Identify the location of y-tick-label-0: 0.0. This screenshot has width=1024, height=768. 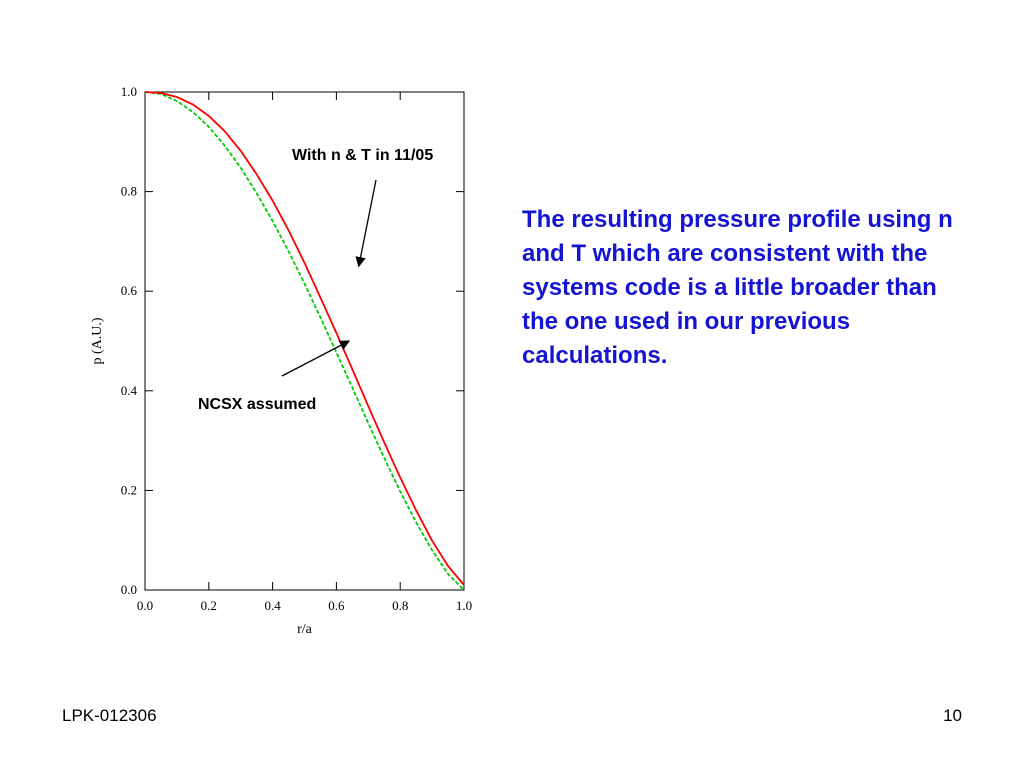
(129, 589).